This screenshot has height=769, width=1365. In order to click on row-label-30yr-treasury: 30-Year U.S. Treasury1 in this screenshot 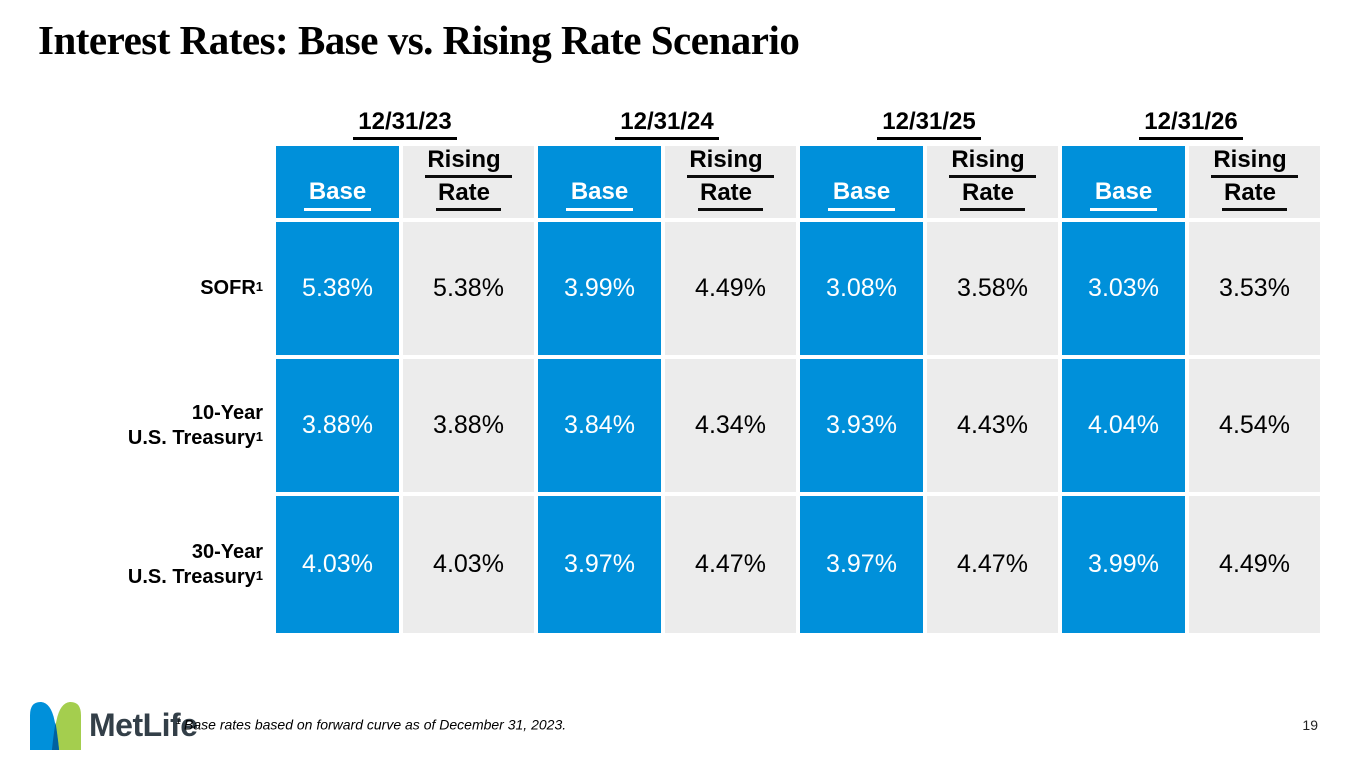, I will do `click(153, 564)`.